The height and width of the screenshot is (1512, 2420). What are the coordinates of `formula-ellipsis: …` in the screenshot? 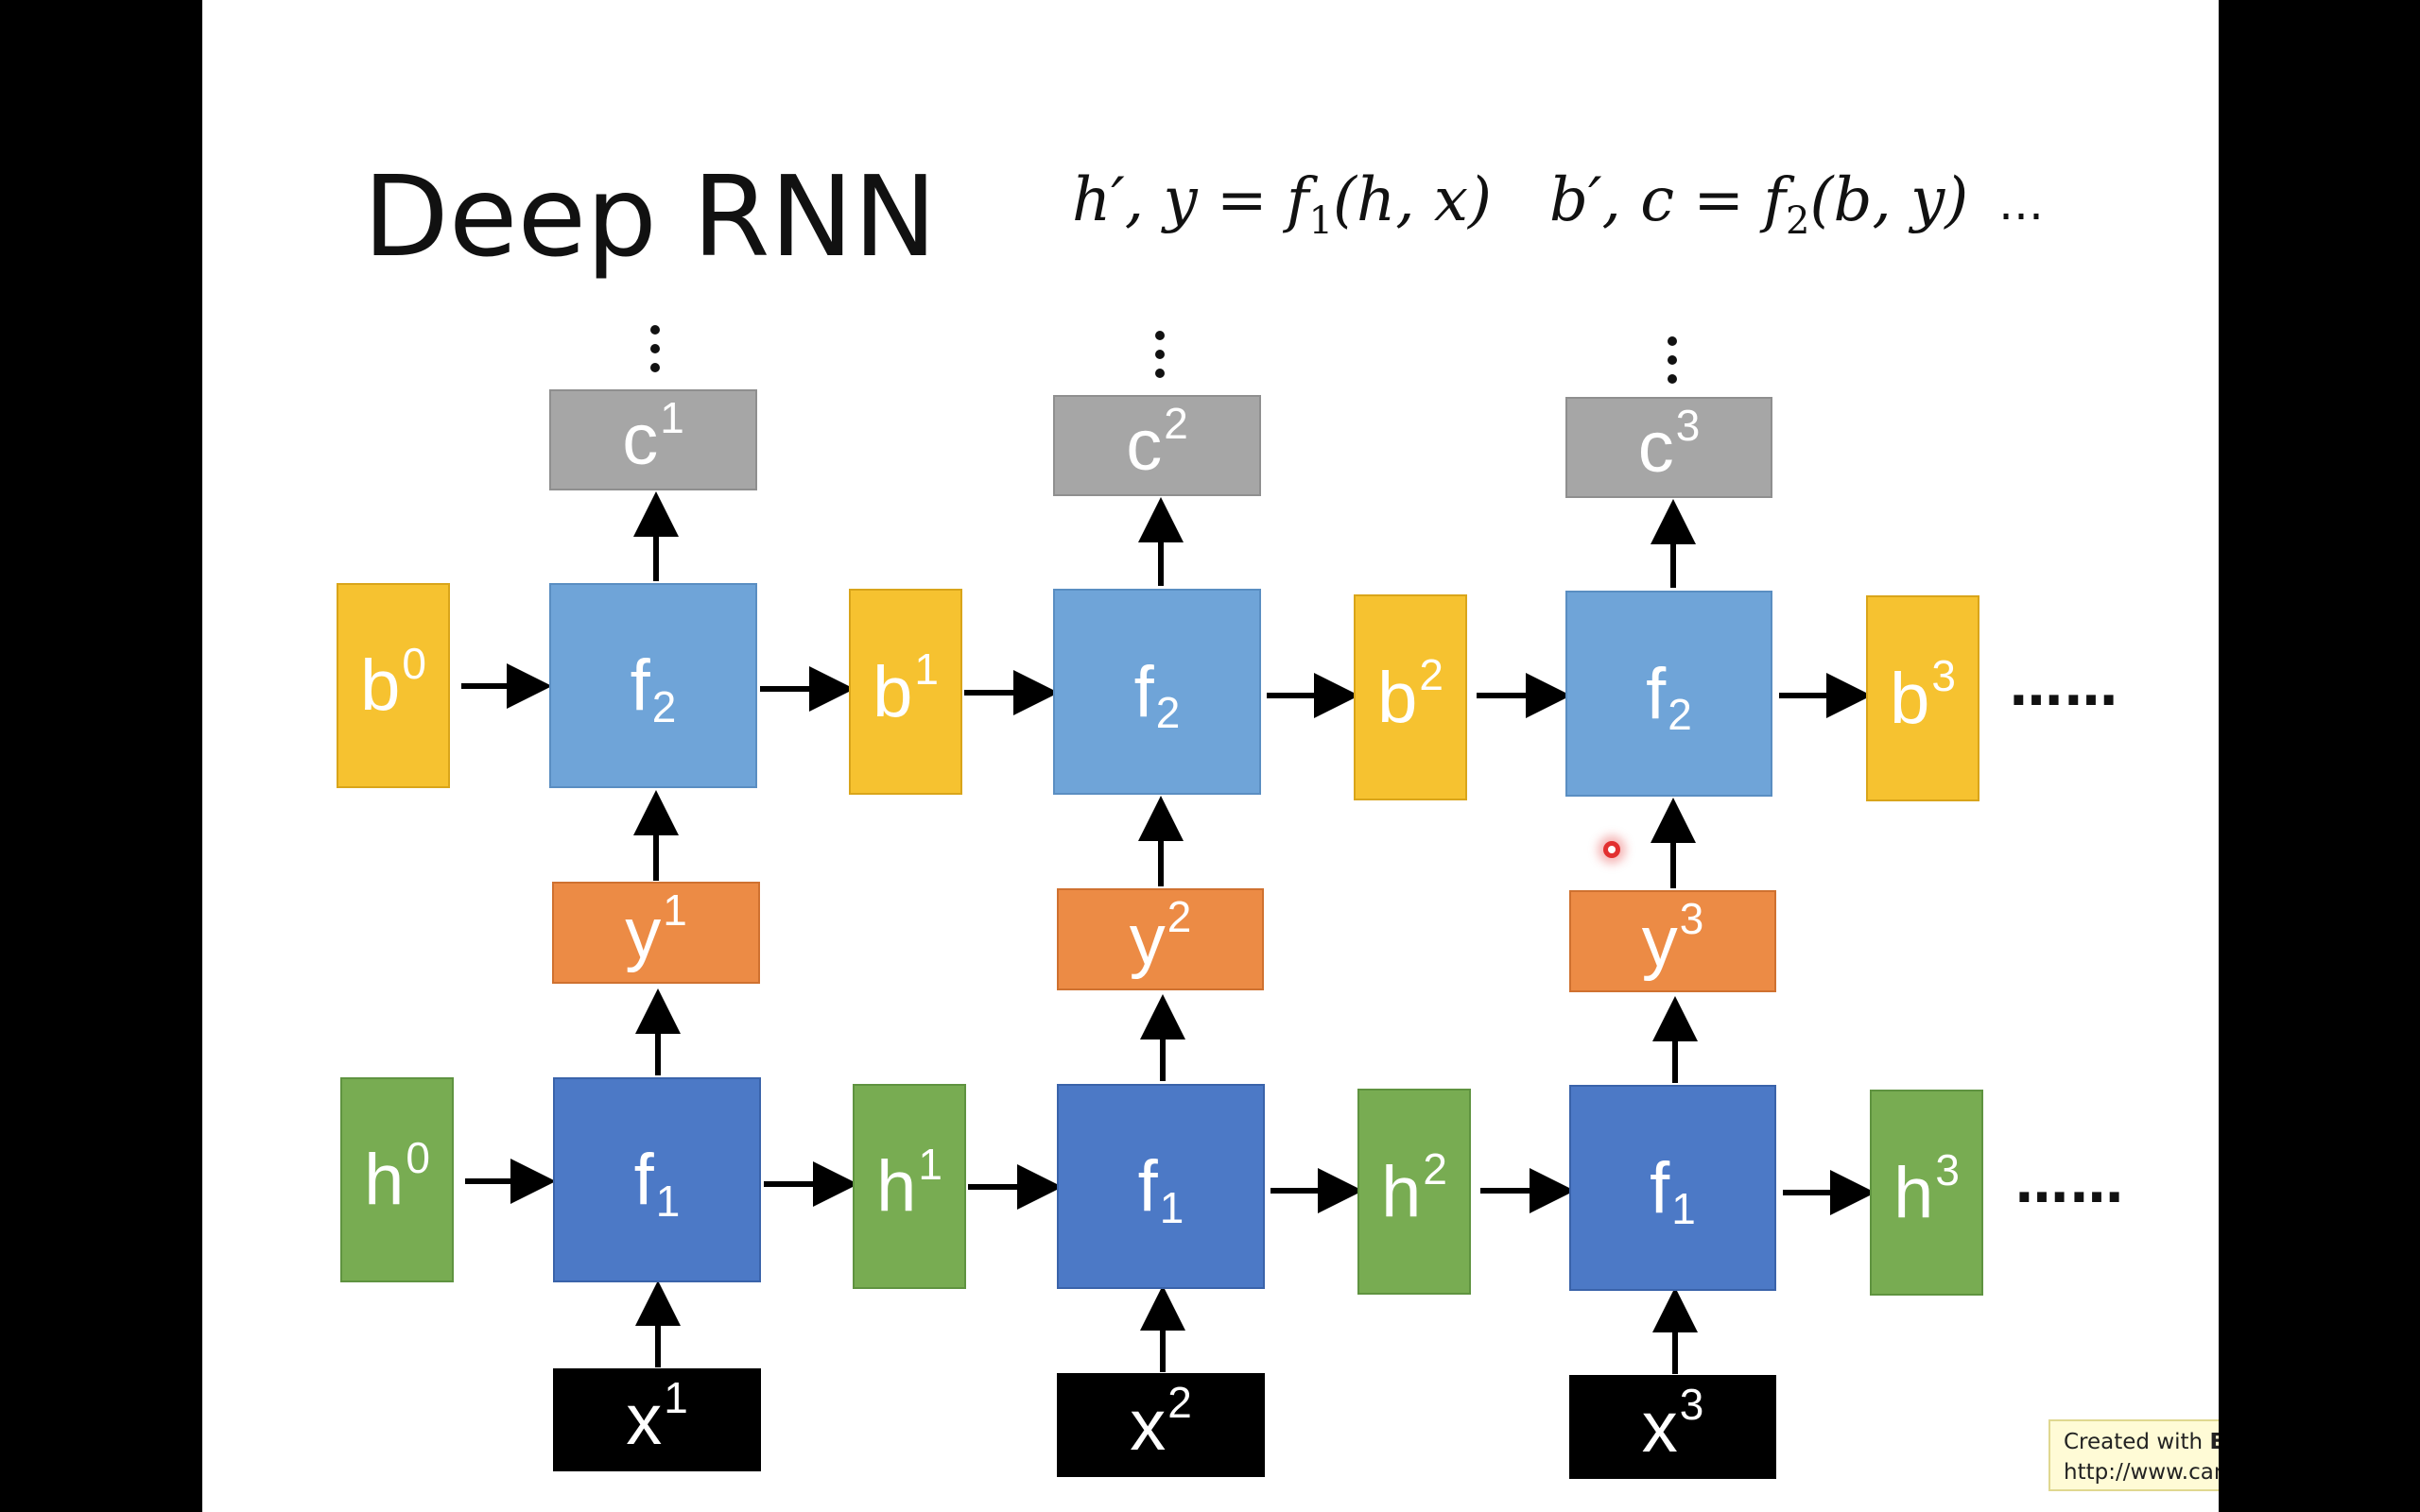 It's located at (2021, 204).